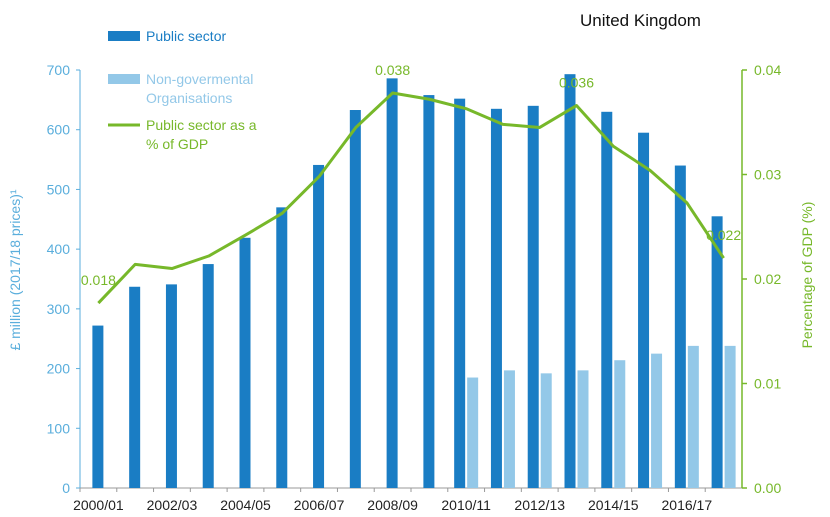 Image resolution: width=830 pixels, height=517 pixels. What do you see at coordinates (98, 505) in the screenshot?
I see `x-tick-label: 2000/01` at bounding box center [98, 505].